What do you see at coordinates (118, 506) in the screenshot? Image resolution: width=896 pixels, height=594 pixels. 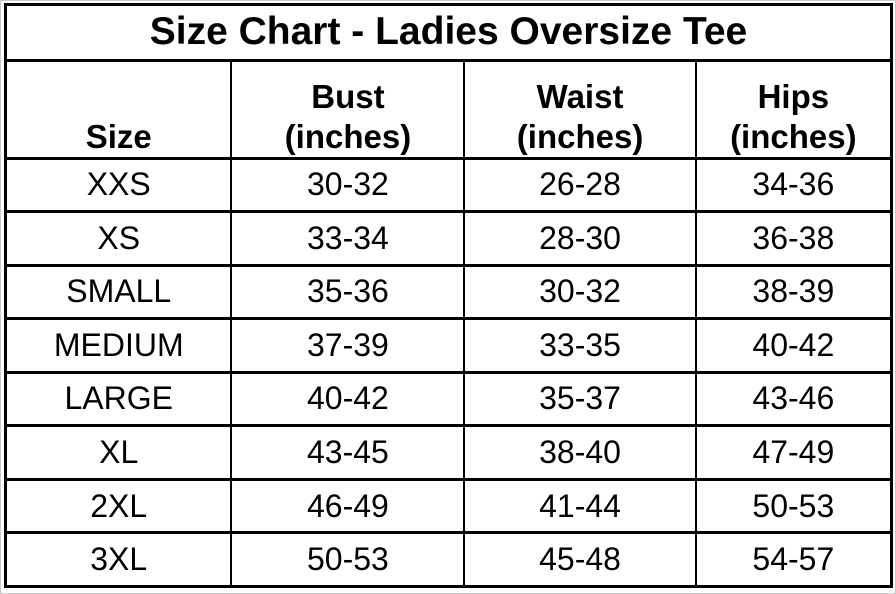 I see `size-cell: 2XL` at bounding box center [118, 506].